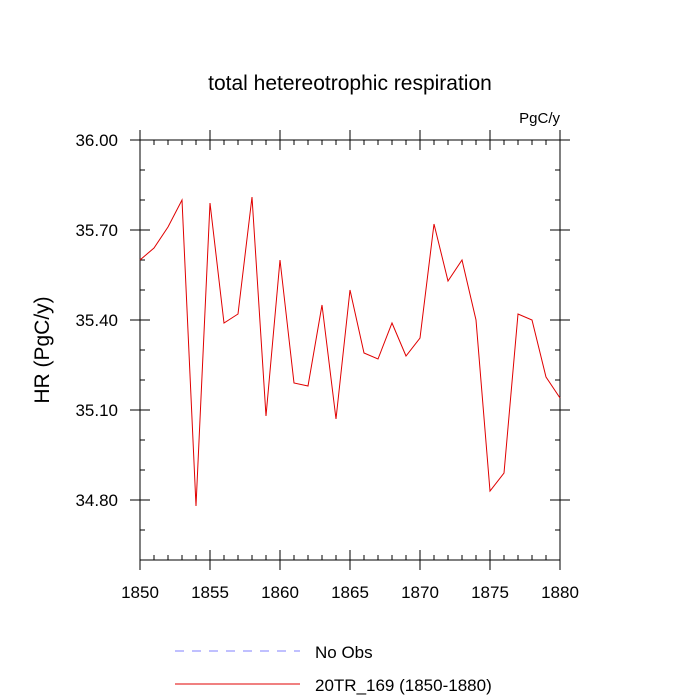 The height and width of the screenshot is (700, 700). What do you see at coordinates (96, 230) in the screenshot?
I see `y-tick-label: 35.70` at bounding box center [96, 230].